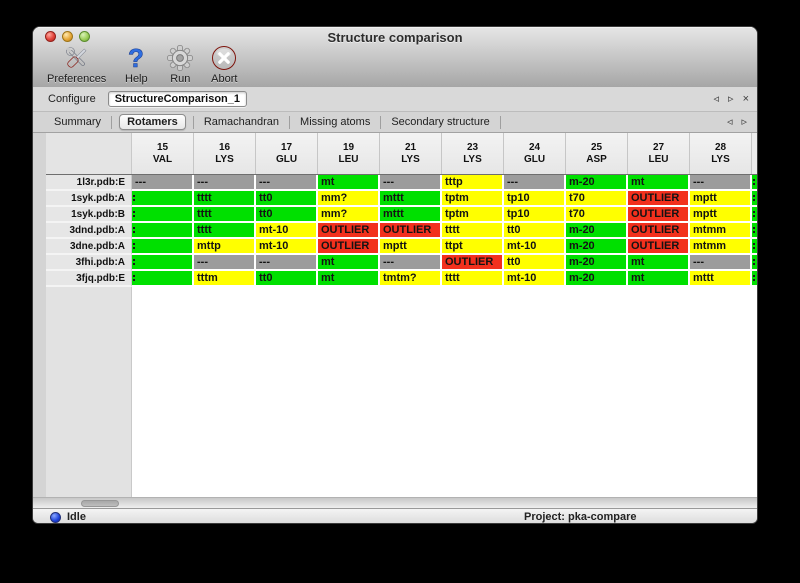 This screenshot has width=800, height=583. Describe the element at coordinates (454, 182) in the screenshot. I see `table-cell-text: tttp` at that location.